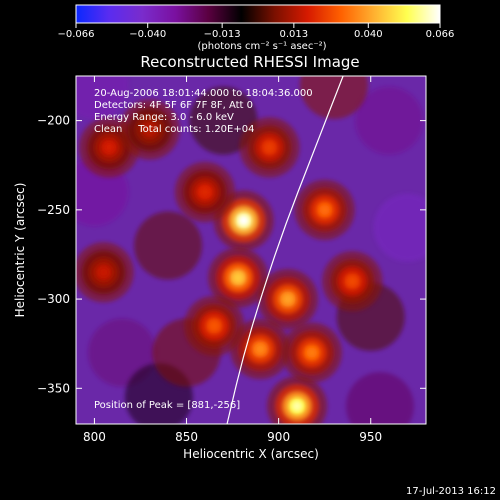  What do you see at coordinates (53, 121) in the screenshot?
I see `y-tick-label: −200` at bounding box center [53, 121].